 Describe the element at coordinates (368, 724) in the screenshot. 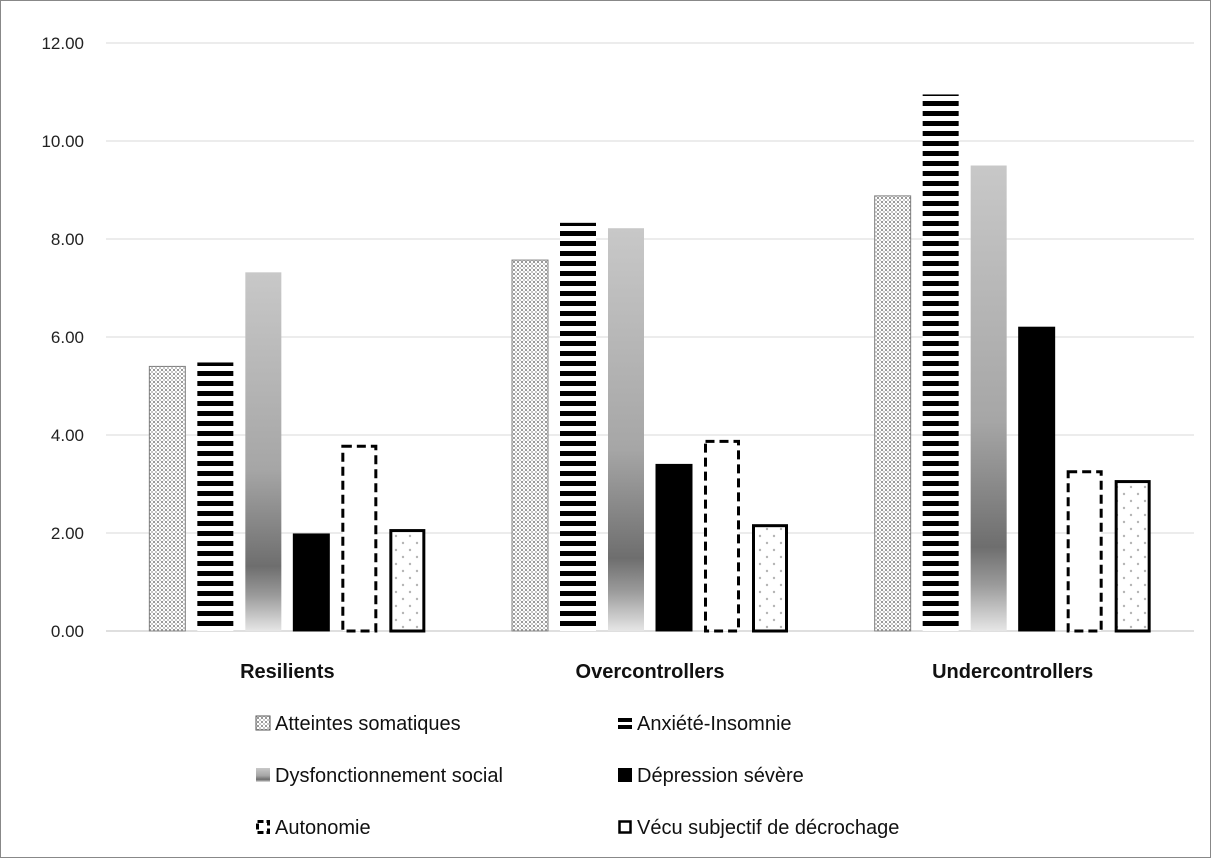

I see `legend-label: Atteintes somatiques` at that location.